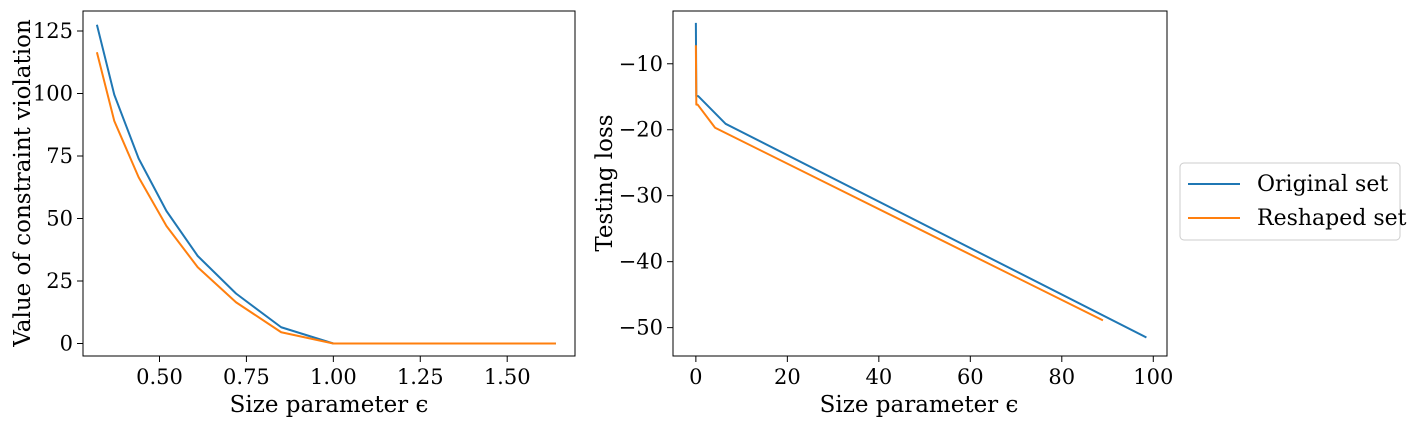  Describe the element at coordinates (787, 377) in the screenshot. I see `x-tick-label: 20` at that location.